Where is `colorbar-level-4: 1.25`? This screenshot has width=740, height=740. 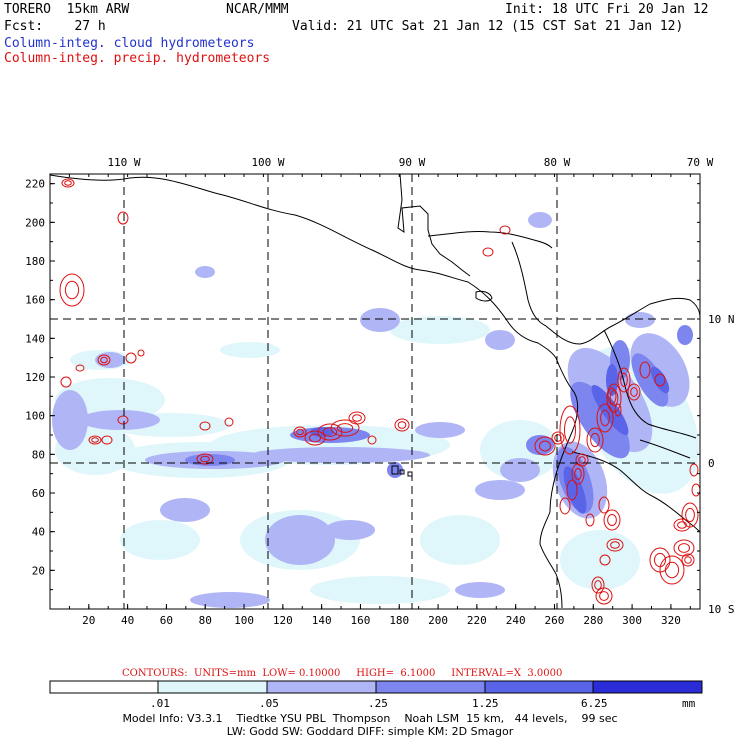
colorbar-level-4: 1.25 is located at coordinates (485, 703).